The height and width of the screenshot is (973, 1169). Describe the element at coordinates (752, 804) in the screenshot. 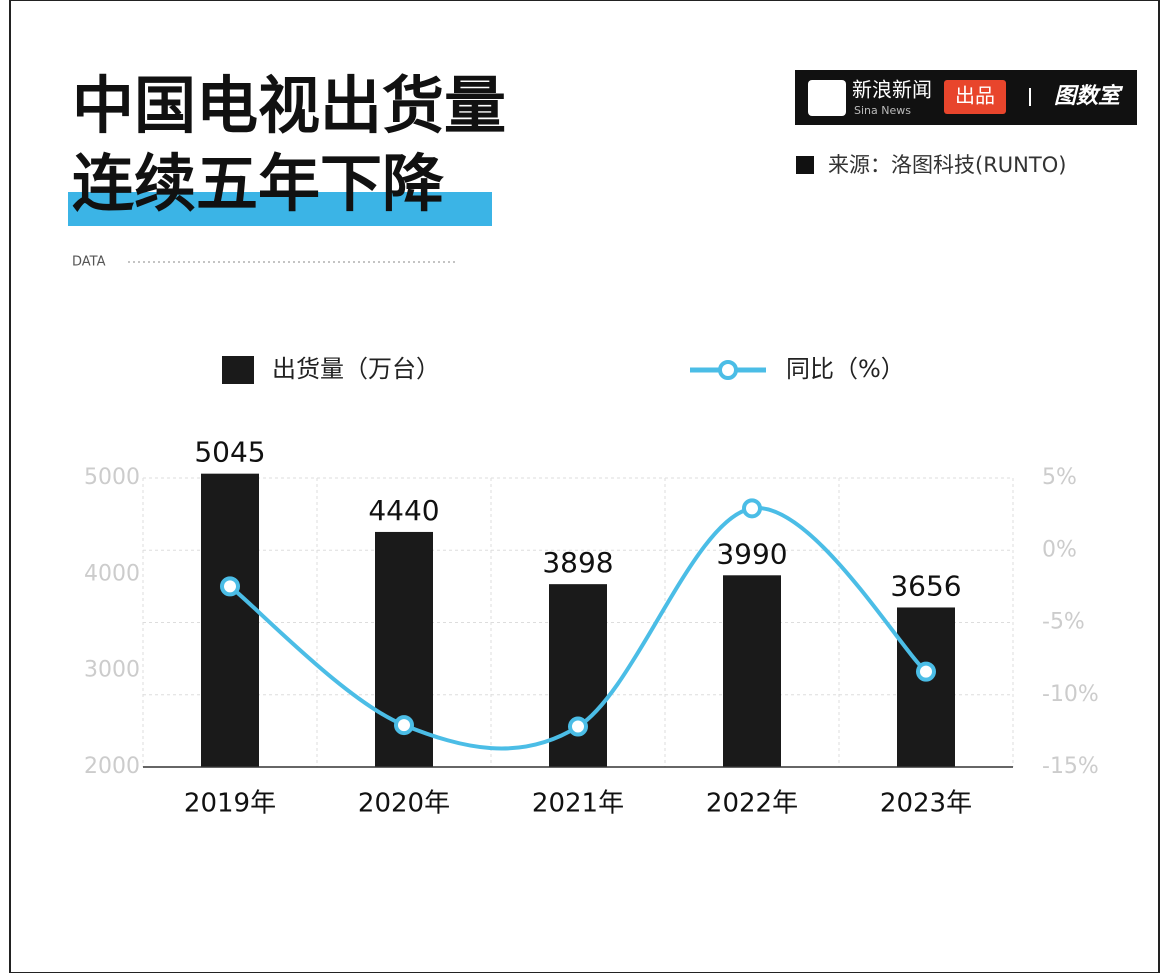

I see `x-tick-label: 2022年` at that location.